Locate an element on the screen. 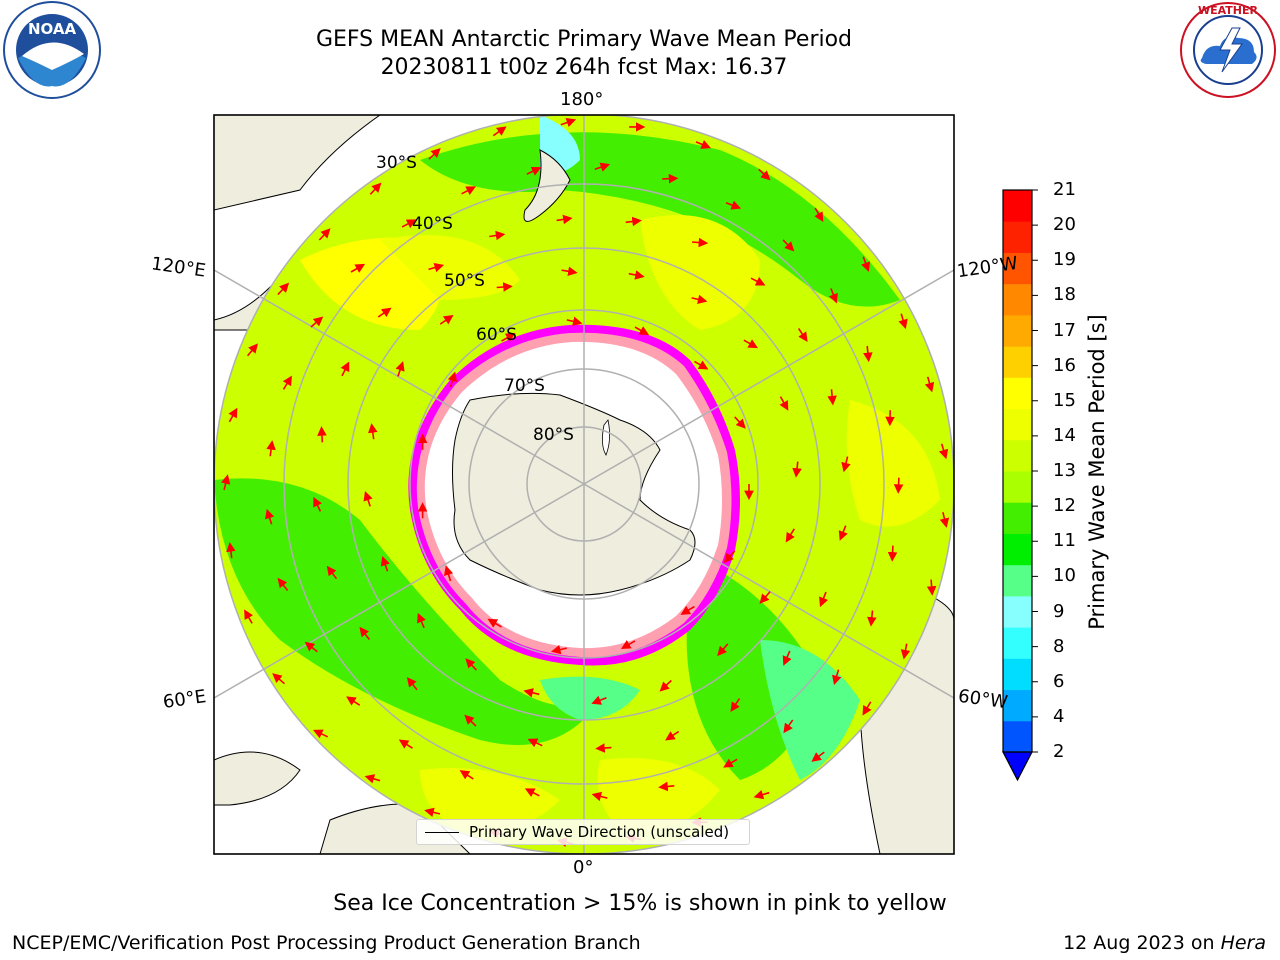  legend-label: Primary Wave Direction (unscaled) is located at coordinates (599, 832).